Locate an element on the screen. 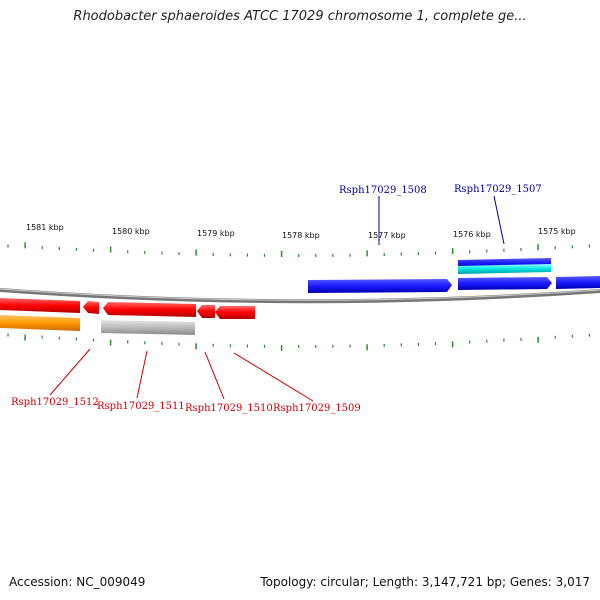  scale-label-1581kbp: 1581 kbp is located at coordinates (45, 227).